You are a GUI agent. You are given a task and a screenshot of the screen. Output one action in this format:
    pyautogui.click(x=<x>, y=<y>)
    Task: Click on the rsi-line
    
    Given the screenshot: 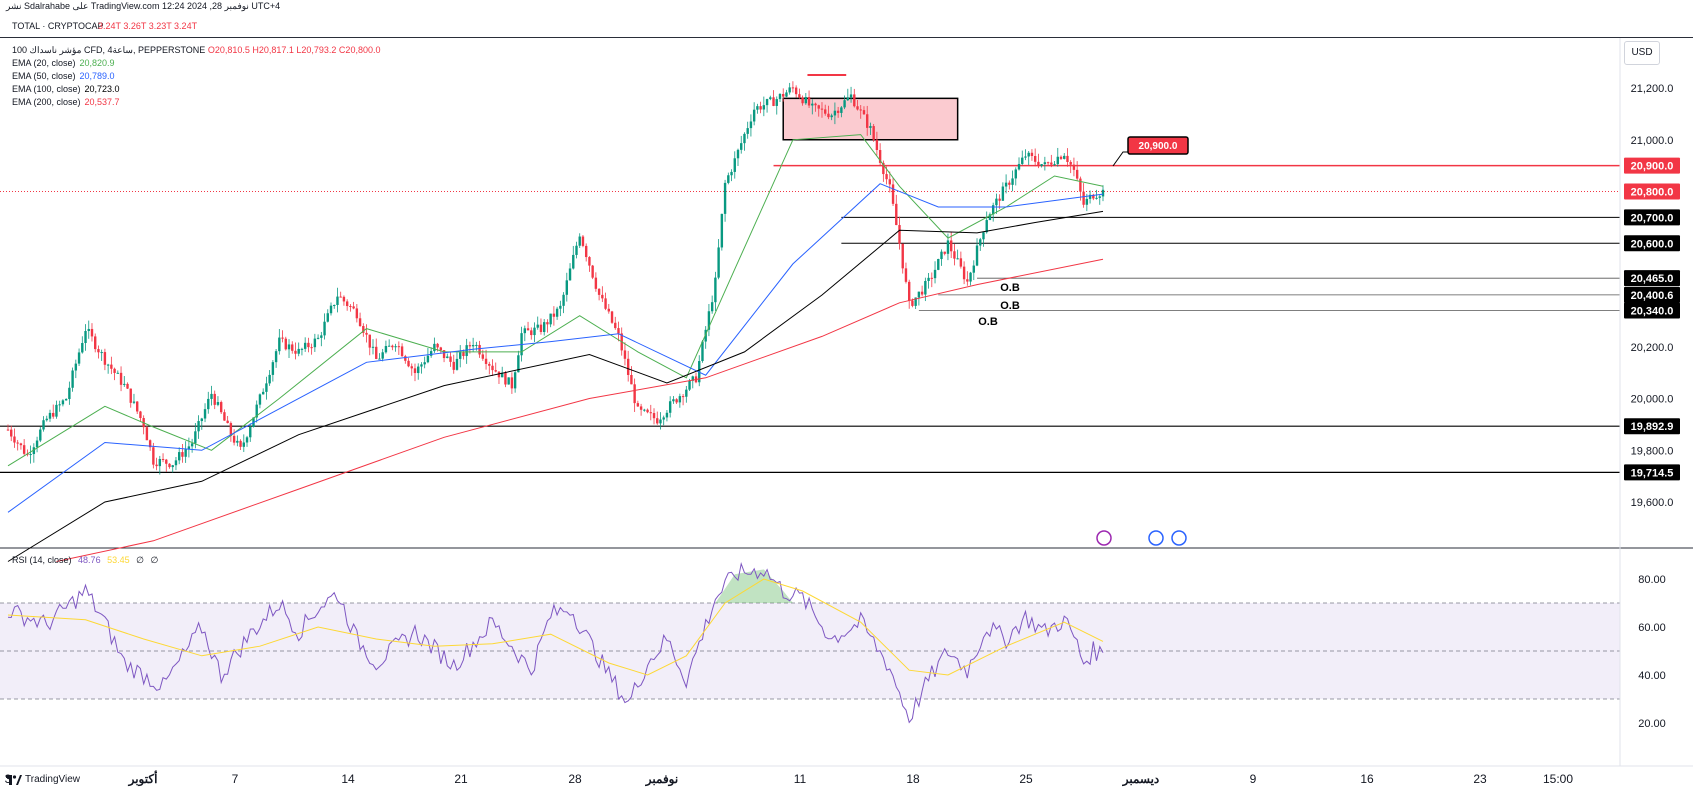 What is the action you would take?
    pyautogui.click(x=555, y=642)
    